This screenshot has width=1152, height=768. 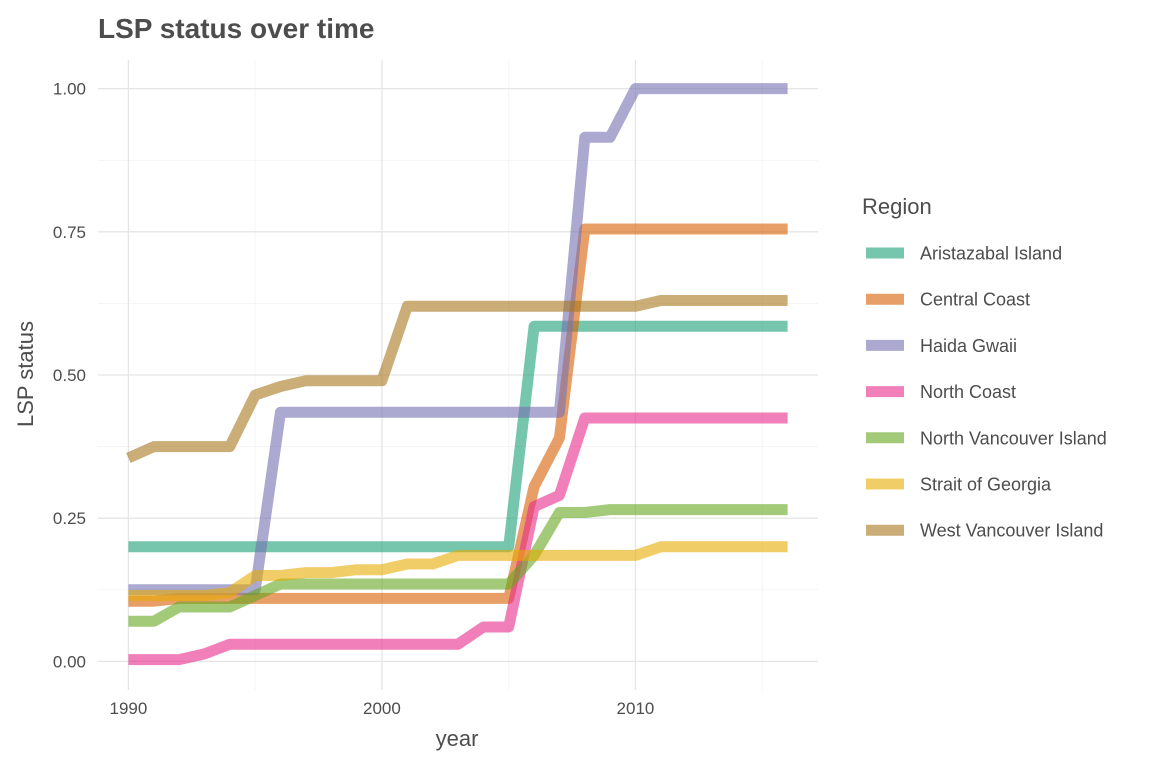 I want to click on x-axis-ticks: 1990 2000 2010, so click(x=382, y=708).